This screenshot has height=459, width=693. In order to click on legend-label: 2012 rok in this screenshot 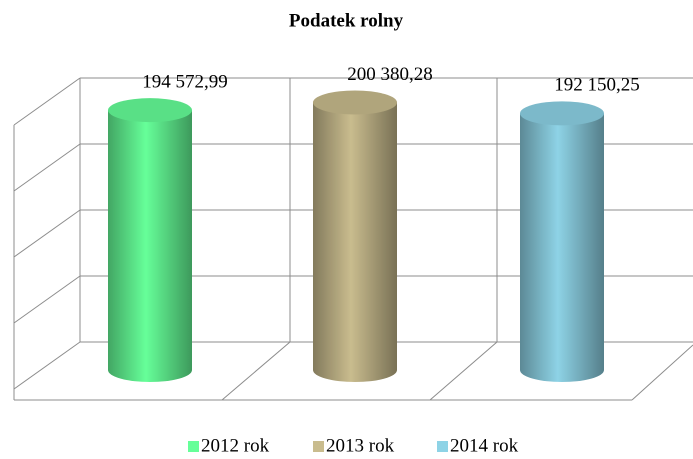, I will do `click(235, 445)`.